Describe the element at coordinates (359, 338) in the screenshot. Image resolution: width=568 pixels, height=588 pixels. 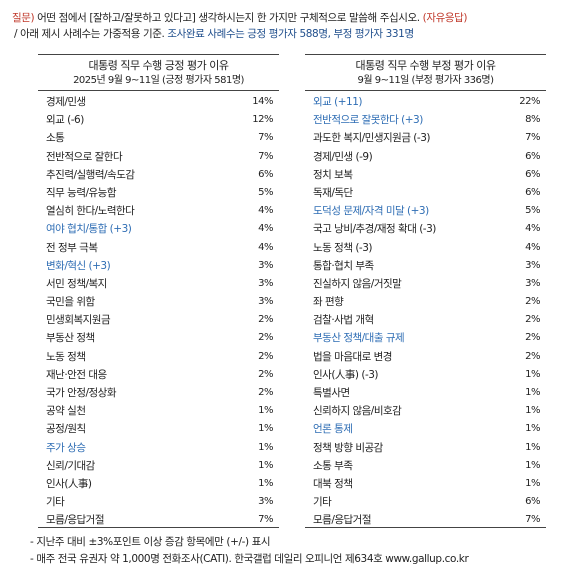
I see `reason-label: 부동산 정책/대출 규제` at that location.